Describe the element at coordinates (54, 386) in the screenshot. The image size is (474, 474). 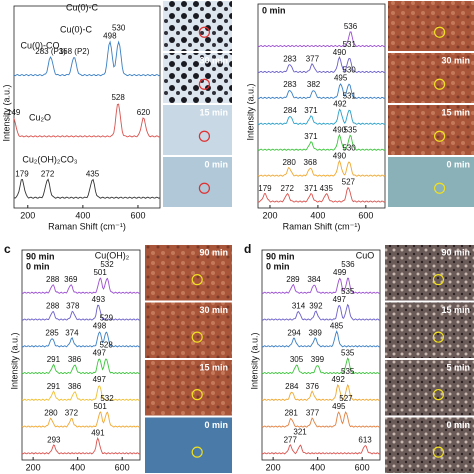
I see `peak-label: 291` at that location.